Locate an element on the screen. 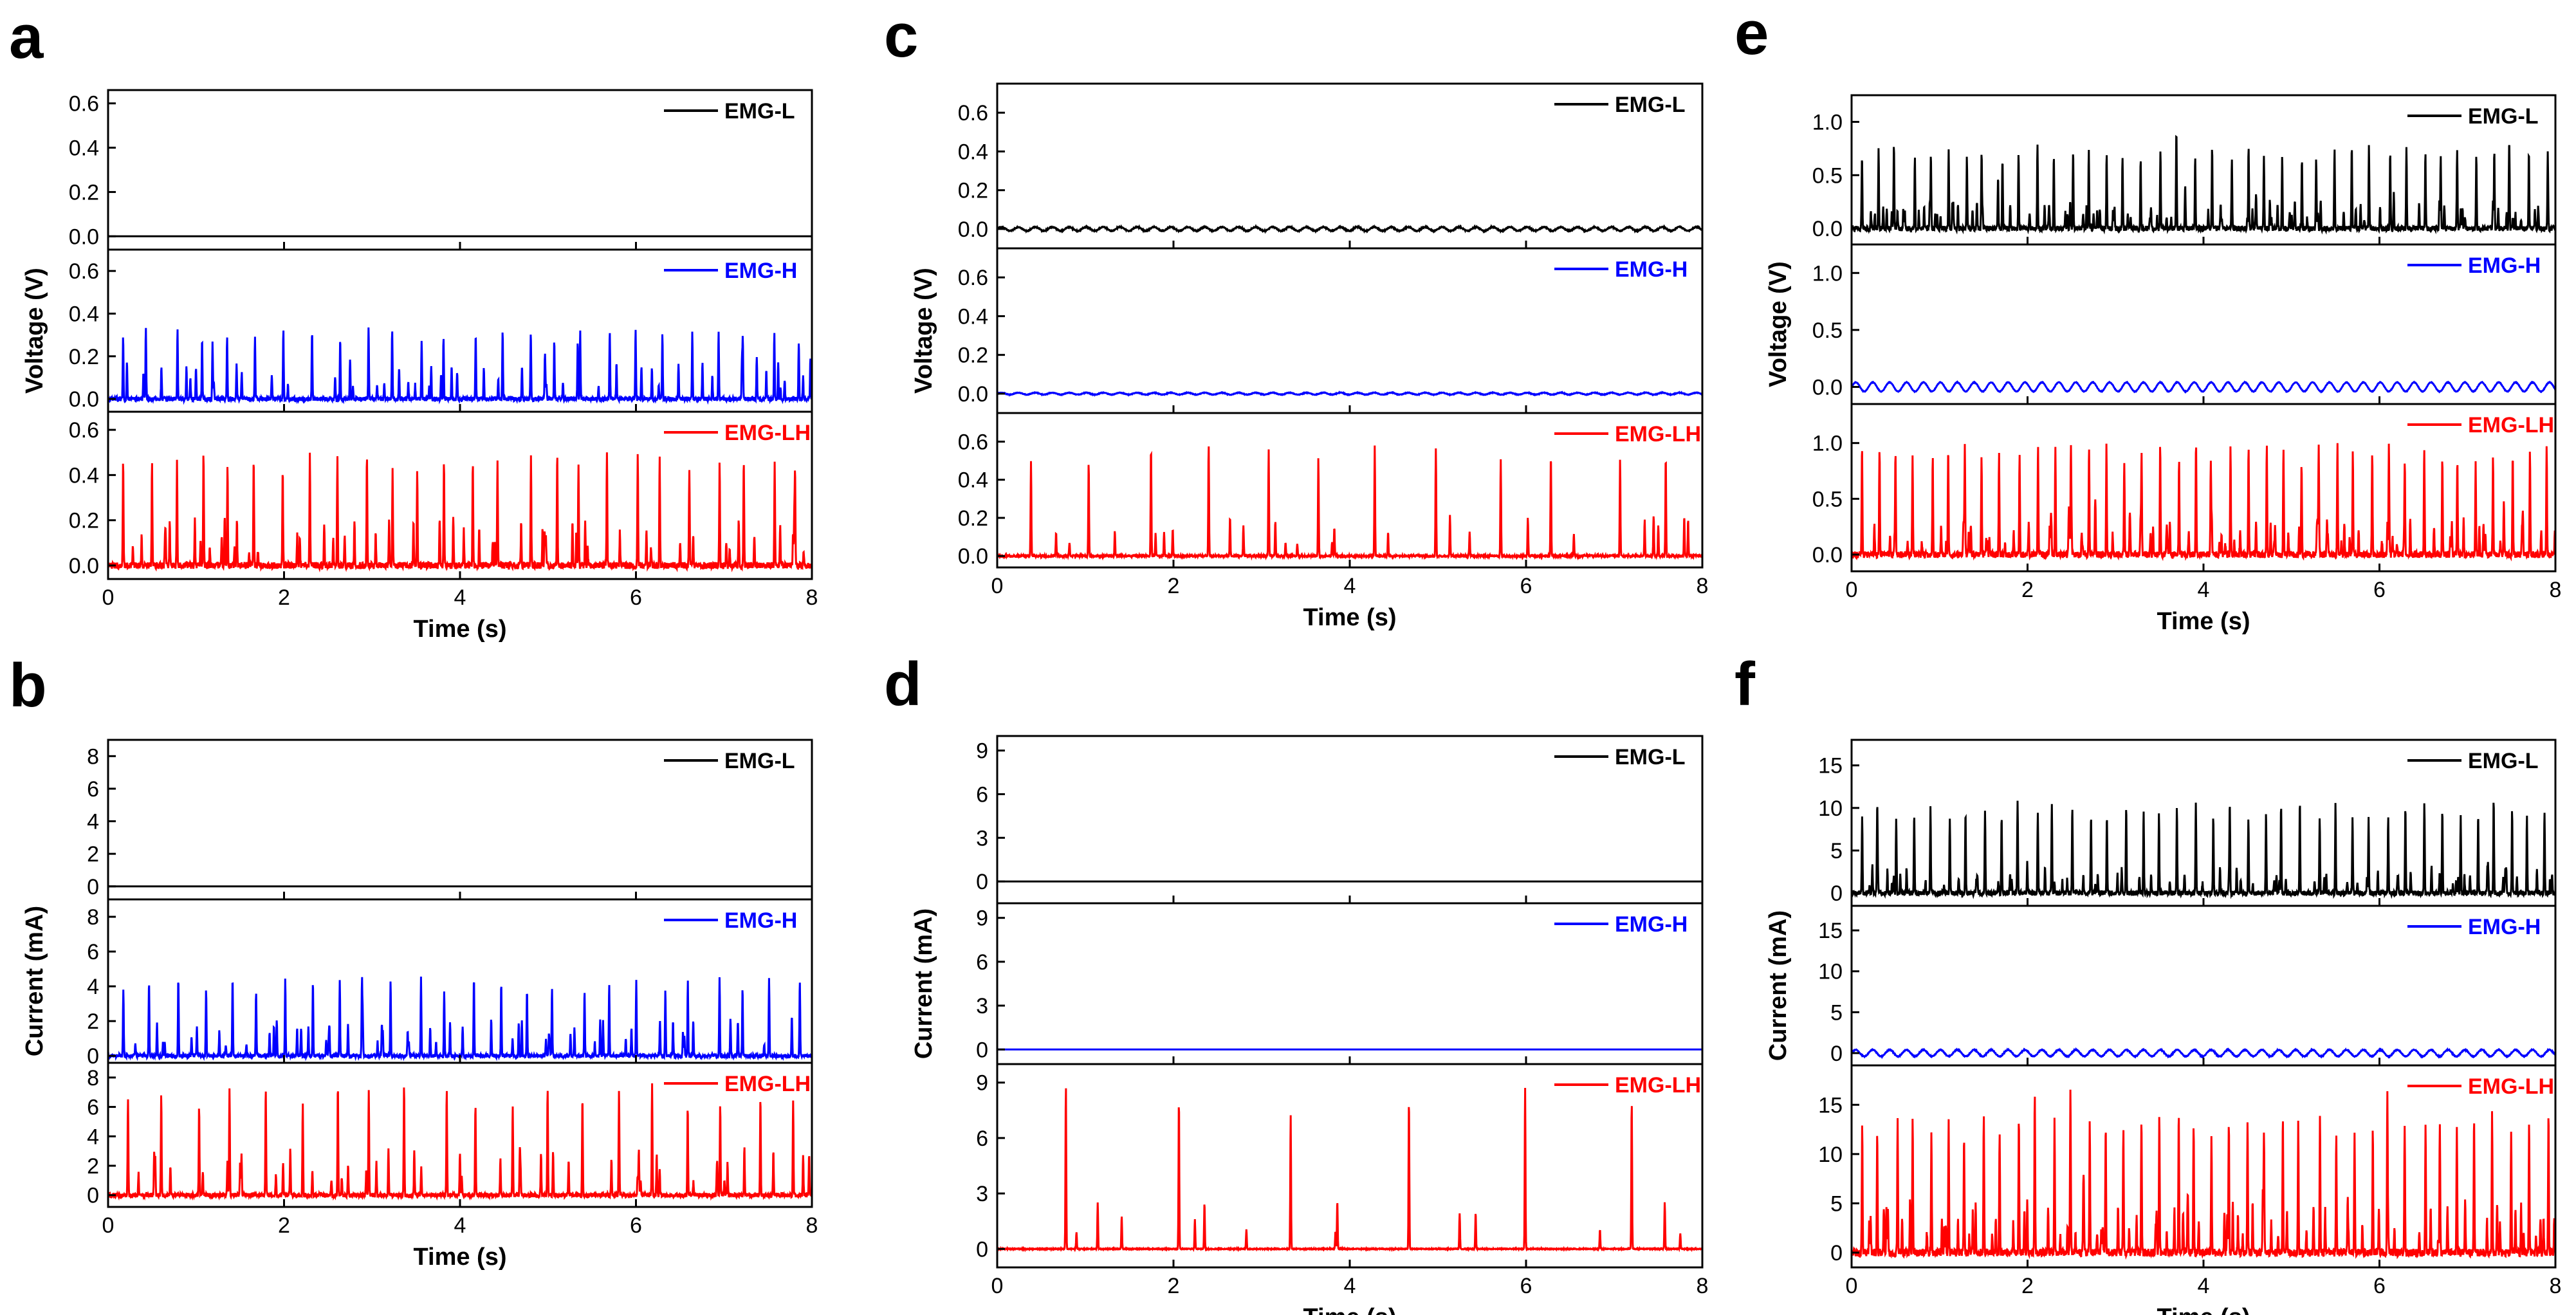 The image size is (2576, 1315). subplot-emg-l: 0.0 0.2 0.4 0.6 EMG-L is located at coordinates (1331, 166).